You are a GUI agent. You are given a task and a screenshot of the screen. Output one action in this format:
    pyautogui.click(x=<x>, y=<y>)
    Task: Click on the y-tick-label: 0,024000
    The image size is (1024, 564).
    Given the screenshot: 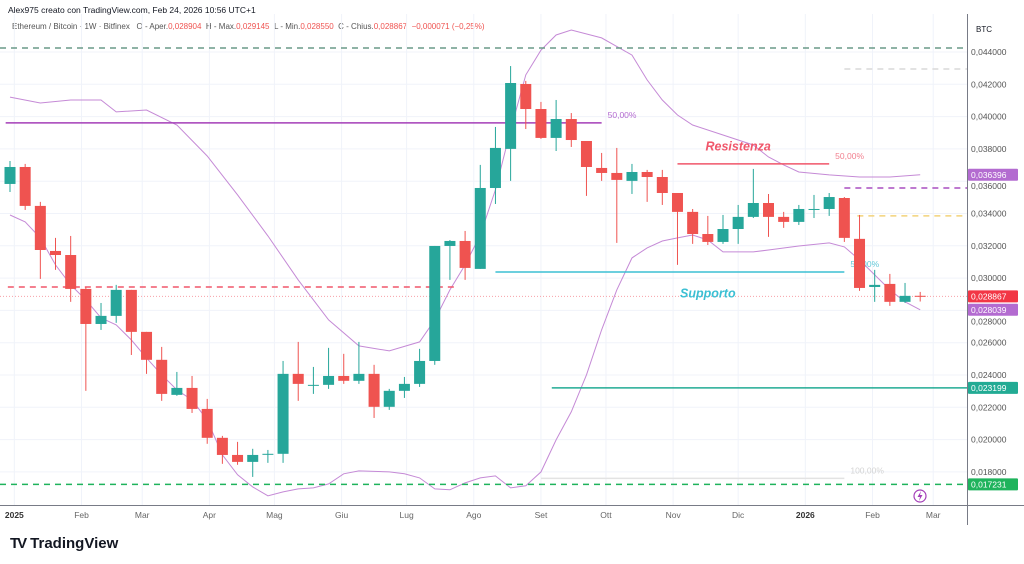 What is the action you would take?
    pyautogui.click(x=989, y=375)
    